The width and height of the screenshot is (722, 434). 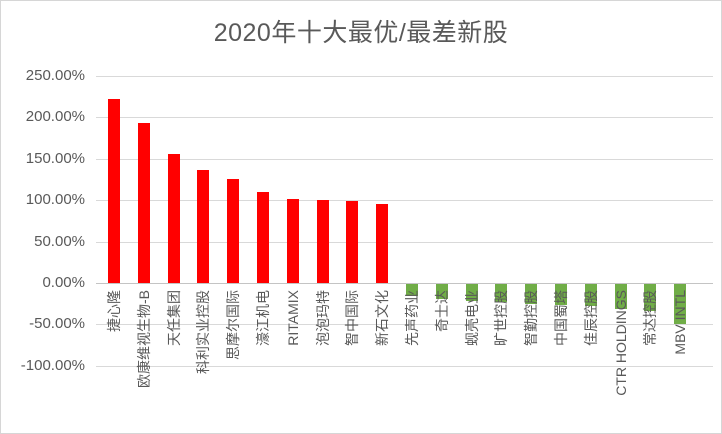 I want to click on category-label: 智勤控股, so click(x=531, y=318).